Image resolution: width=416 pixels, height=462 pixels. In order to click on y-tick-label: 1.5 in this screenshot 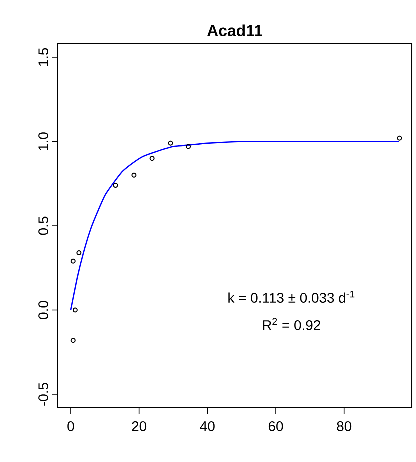, I will do `click(43, 57)`.